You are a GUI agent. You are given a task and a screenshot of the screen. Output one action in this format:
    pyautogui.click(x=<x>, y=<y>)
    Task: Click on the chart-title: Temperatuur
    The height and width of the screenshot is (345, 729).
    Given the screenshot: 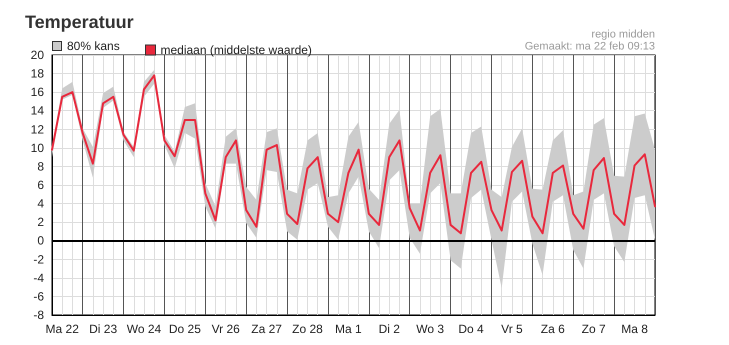 What is the action you would take?
    pyautogui.click(x=79, y=22)
    